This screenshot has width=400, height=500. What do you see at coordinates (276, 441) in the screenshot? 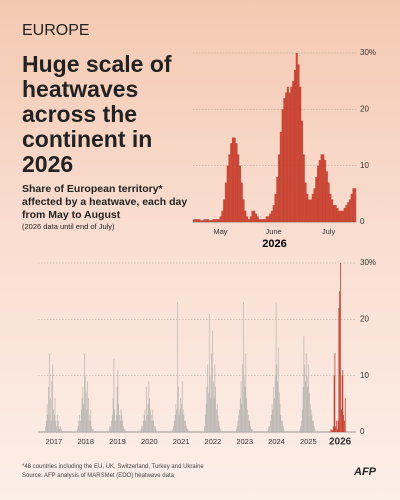
I see `x-tick-label: 2024` at bounding box center [276, 441].